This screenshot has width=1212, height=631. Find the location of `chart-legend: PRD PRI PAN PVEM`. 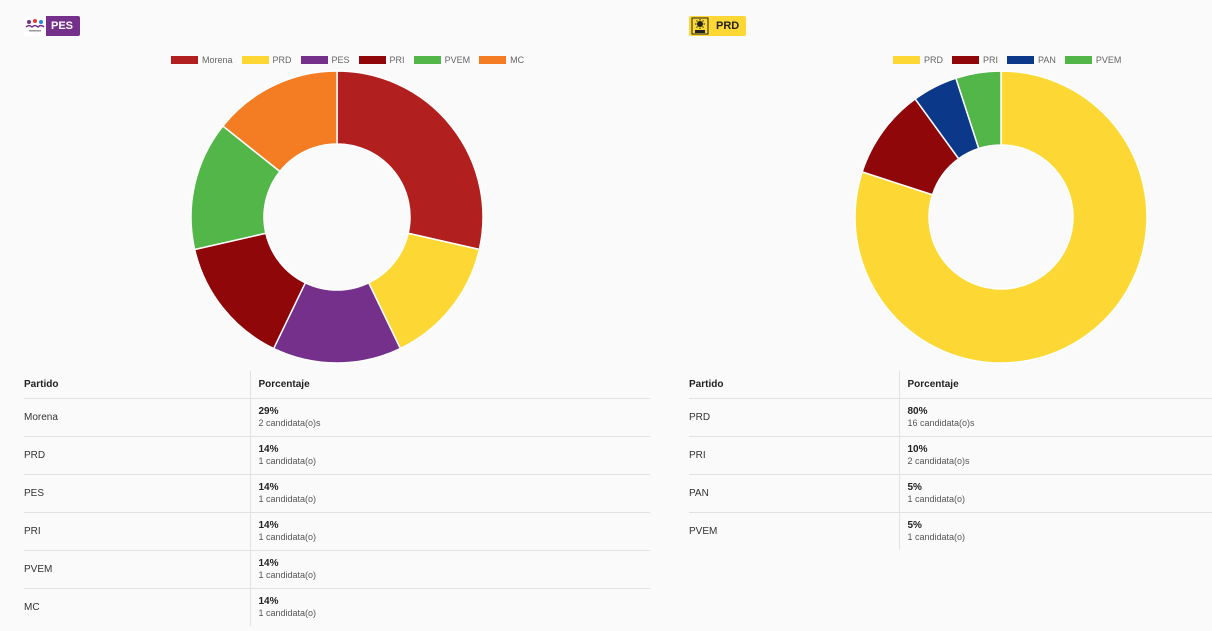

chart-legend: PRD PRI PAN PVEM is located at coordinates (1011, 60).